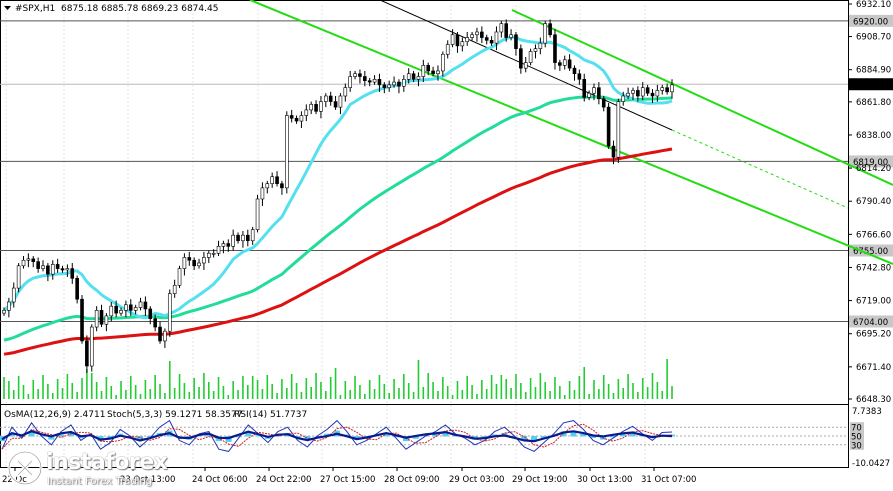 The height and width of the screenshot is (491, 893). Describe the element at coordinates (856, 446) in the screenshot. I see `stoch-level-label: 30` at that location.